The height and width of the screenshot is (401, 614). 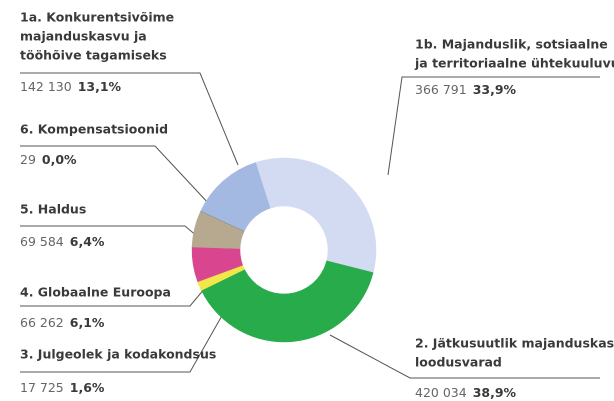 What do you see at coordinates (87, 322) in the screenshot?
I see `percentage-label: 6,1%` at bounding box center [87, 322].